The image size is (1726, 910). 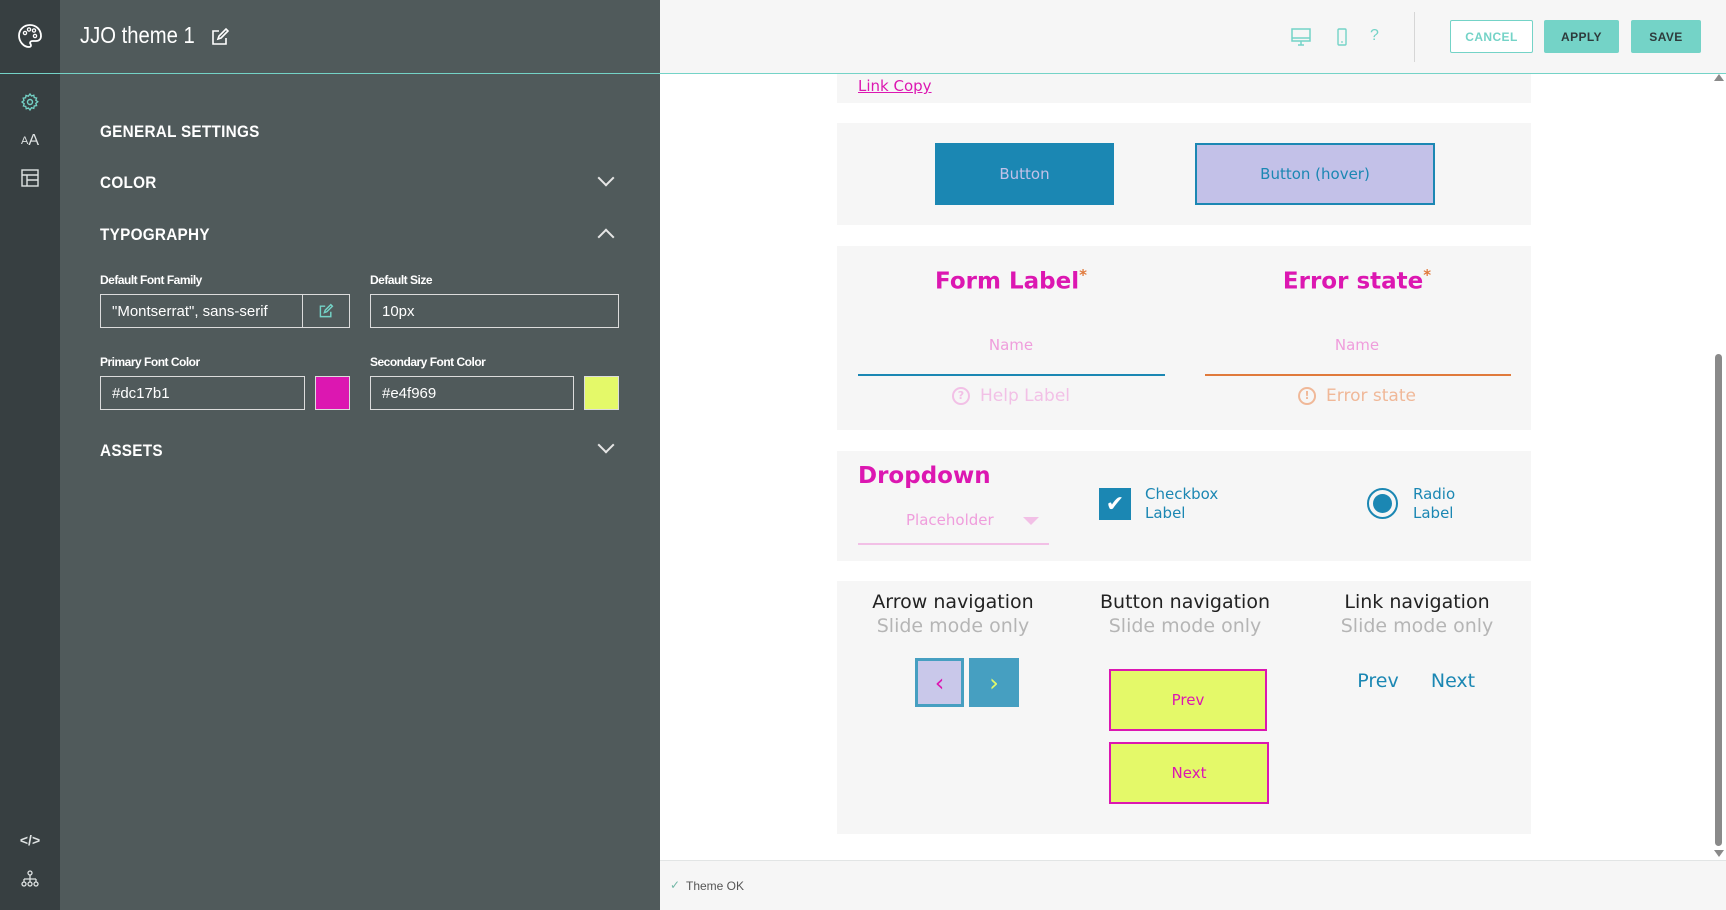 What do you see at coordinates (1718, 600) in the screenshot?
I see `scroll-thumb` at bounding box center [1718, 600].